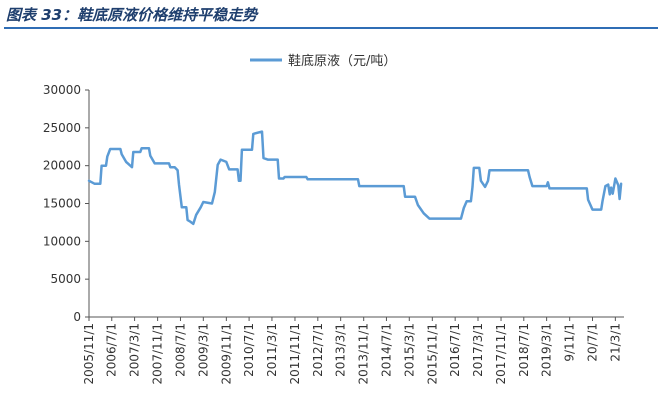 This screenshot has width=664, height=407. Describe the element at coordinates (386, 350) in the screenshot. I see `x-tick-label: 2014/7/1` at that location.